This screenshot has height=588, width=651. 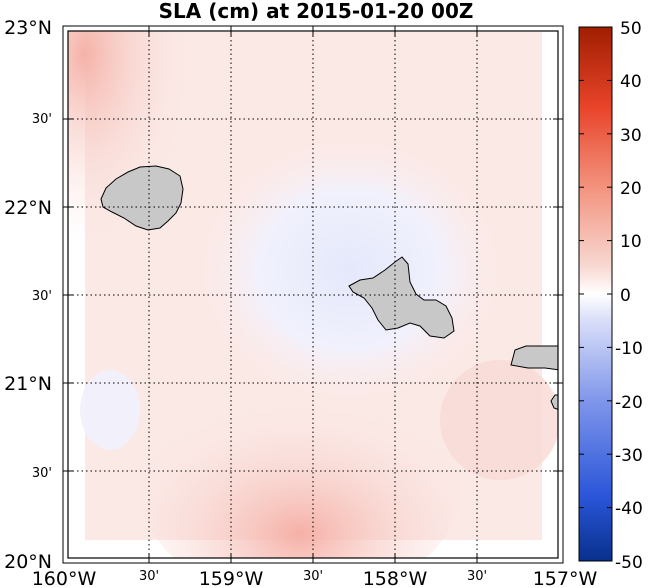 What do you see at coordinates (595, 267) in the screenshot?
I see `colorbar-ticks` at bounding box center [595, 267].